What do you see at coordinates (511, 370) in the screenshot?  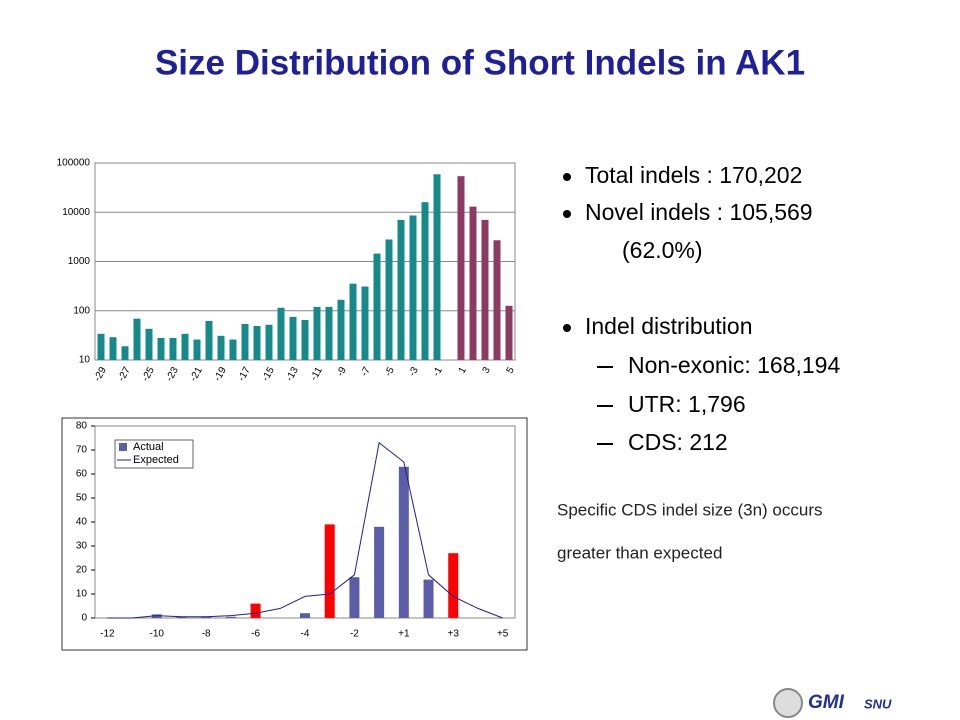 I see `x-tick-label: 5` at bounding box center [511, 370].